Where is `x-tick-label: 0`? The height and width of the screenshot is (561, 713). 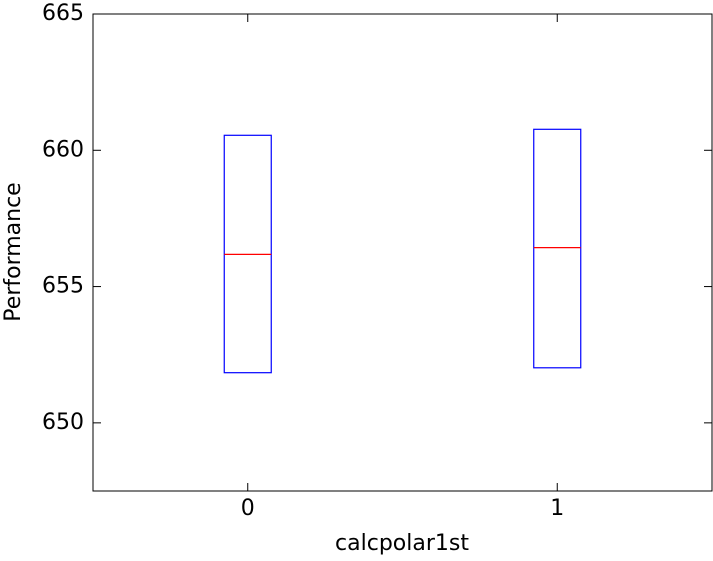
x-tick-label: 0 is located at coordinates (248, 508).